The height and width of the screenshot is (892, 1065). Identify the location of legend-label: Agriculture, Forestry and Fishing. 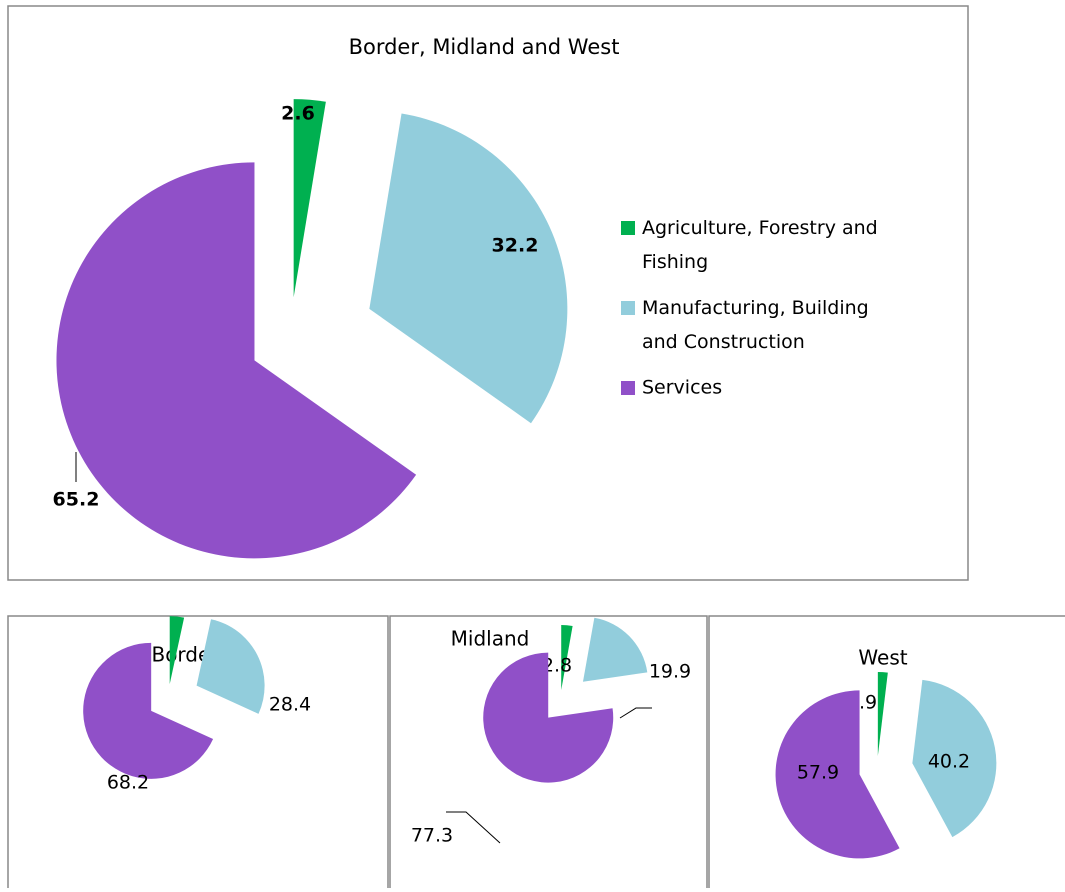
(760, 245).